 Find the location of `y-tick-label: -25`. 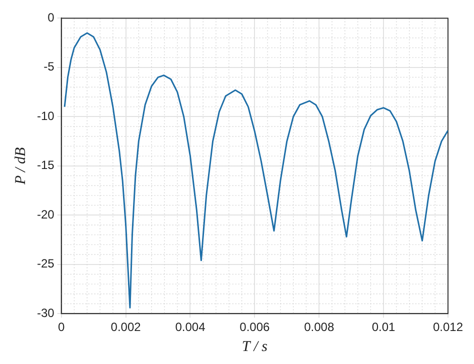

y-tick-label: -25 is located at coordinates (46, 263).